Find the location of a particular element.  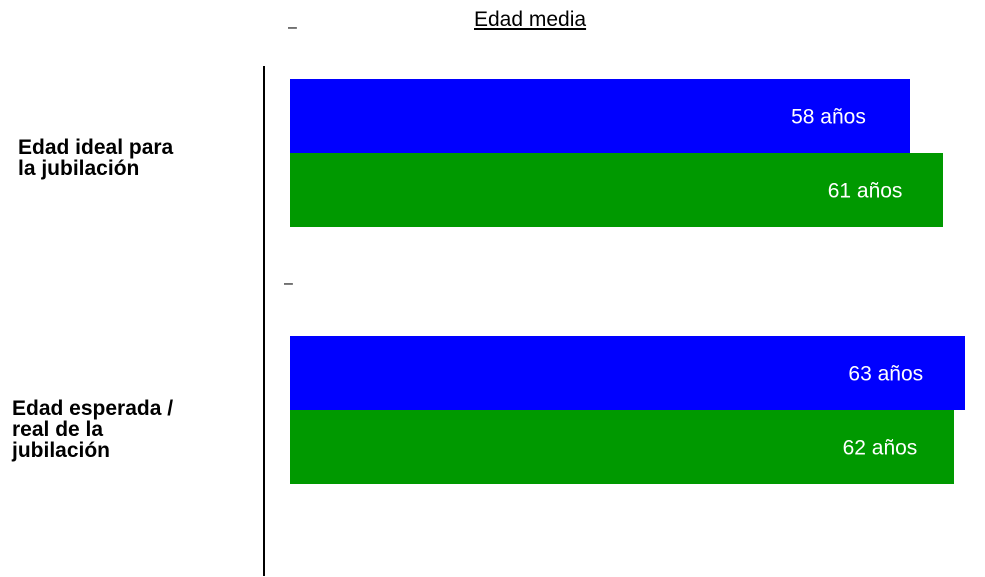

category-label-expected: Edad esperada / real de la jubilación is located at coordinates (93, 429).